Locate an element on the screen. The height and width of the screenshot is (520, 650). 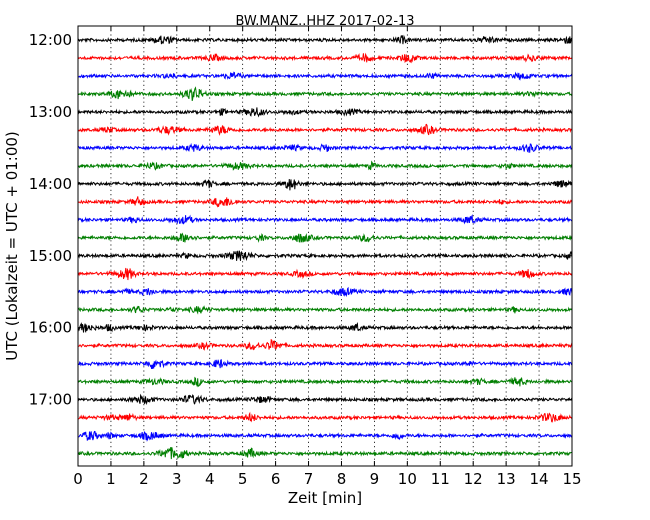
y-tick-label: 16:00 is located at coordinates (50, 328).